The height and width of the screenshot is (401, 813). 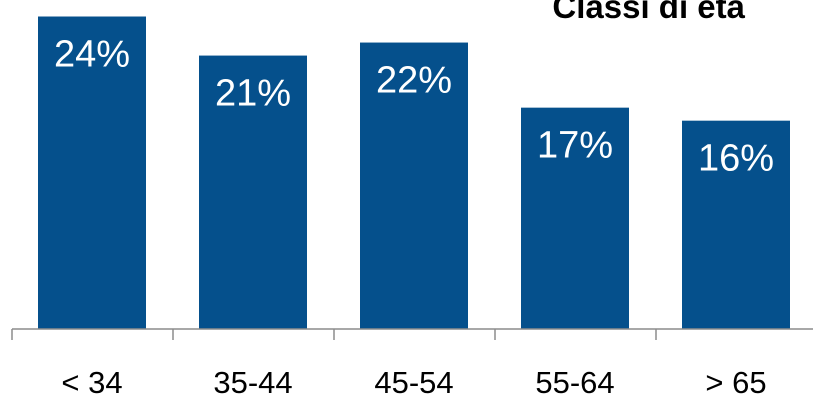 I want to click on chart-title: Classi di età, so click(x=648, y=12).